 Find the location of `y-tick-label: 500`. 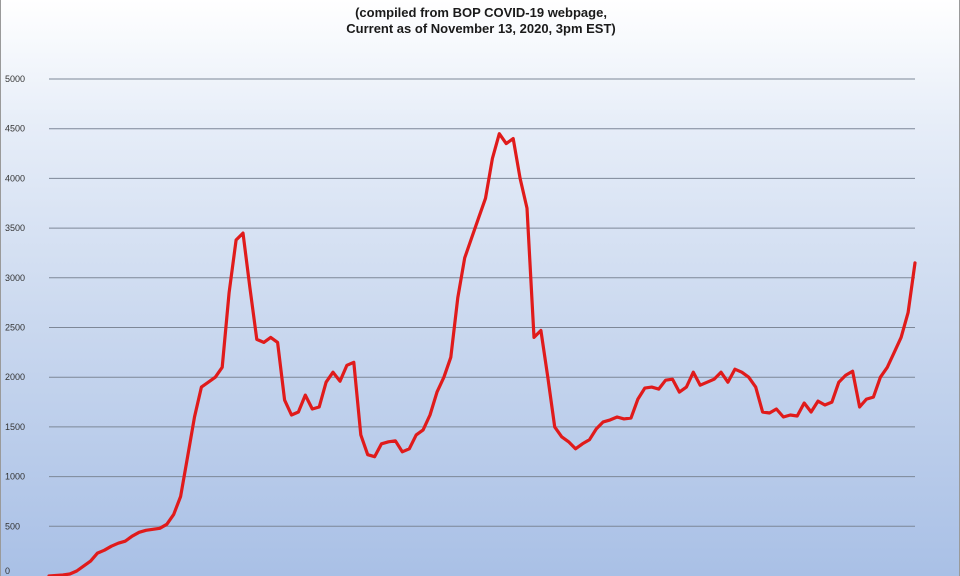

y-tick-label: 500 is located at coordinates (12, 526).